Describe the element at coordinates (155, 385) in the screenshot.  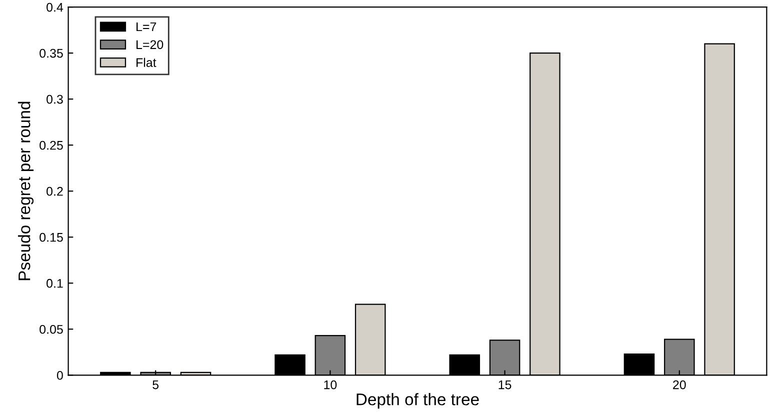
I see `x-tick-label: 5` at that location.